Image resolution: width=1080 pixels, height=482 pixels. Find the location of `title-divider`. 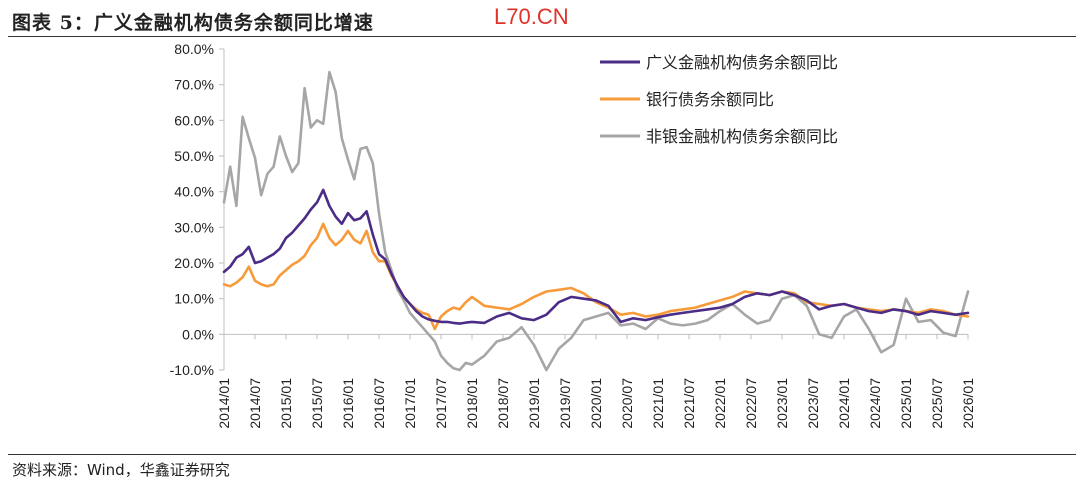

title-divider is located at coordinates (542, 36).